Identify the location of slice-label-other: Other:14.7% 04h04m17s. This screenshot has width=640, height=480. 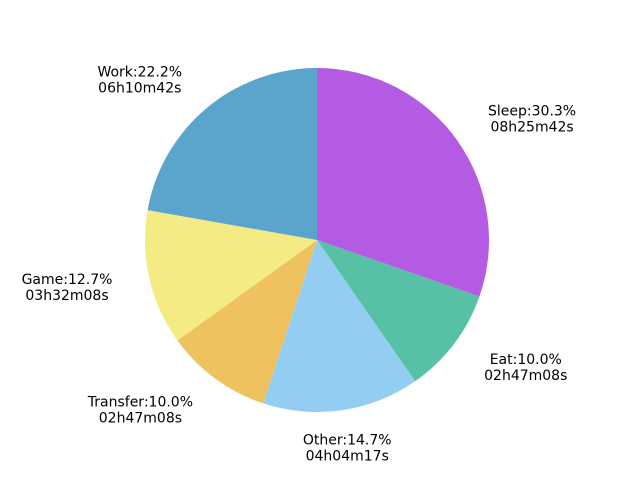
(347, 449).